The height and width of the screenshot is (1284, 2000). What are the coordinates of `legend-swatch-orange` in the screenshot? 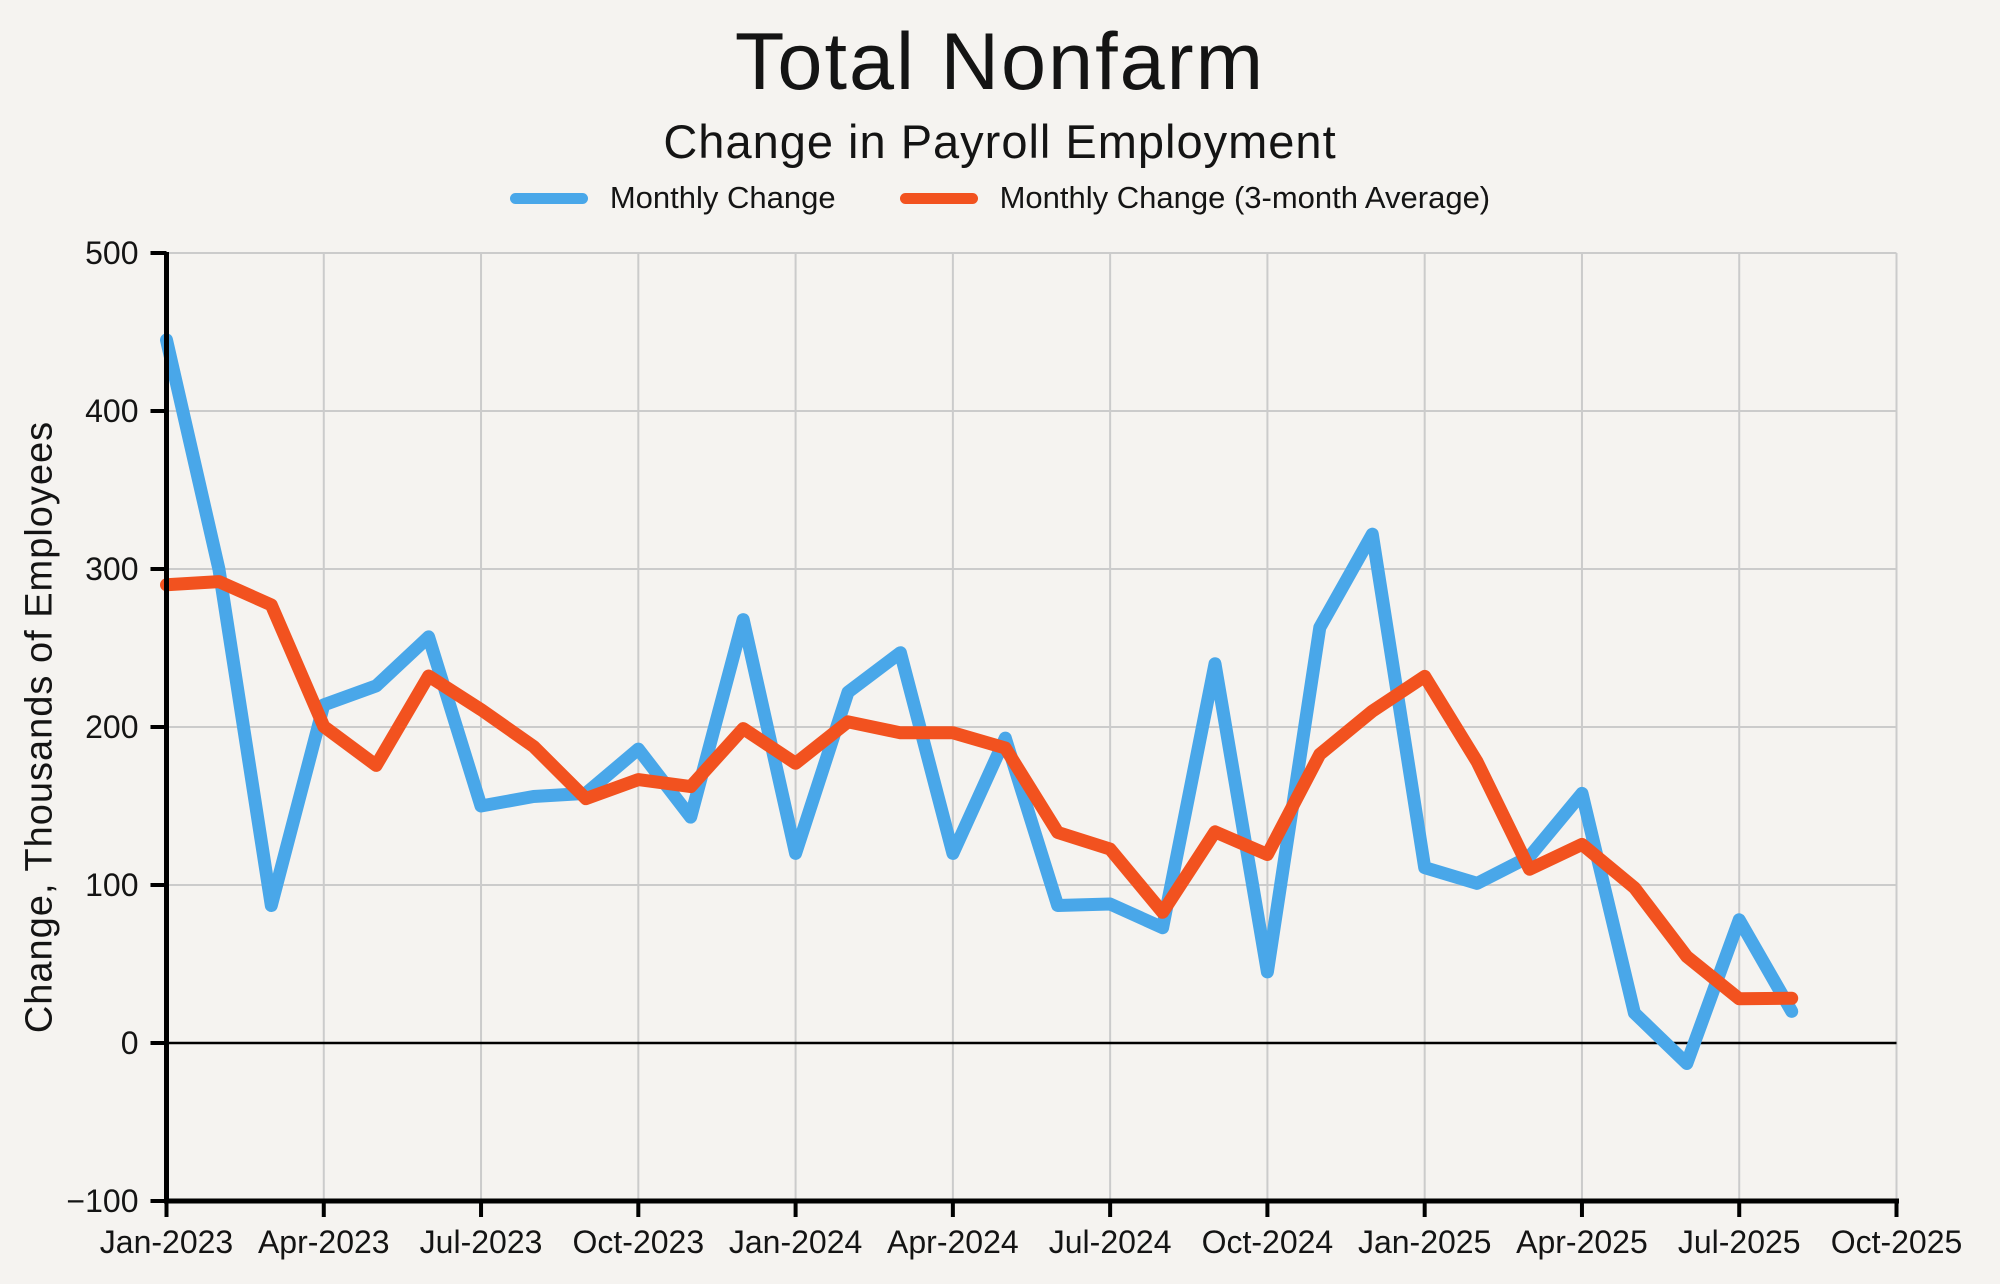 It's located at (938, 198).